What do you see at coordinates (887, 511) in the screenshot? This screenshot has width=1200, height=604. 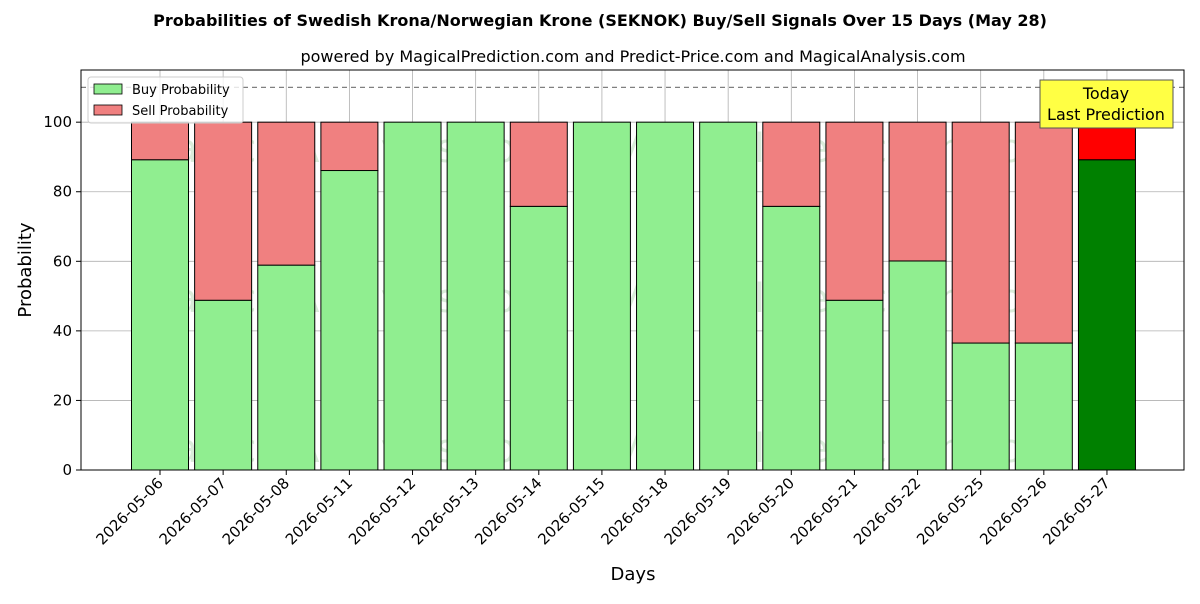 I see `x-tick-label: 2026-05-22` at bounding box center [887, 511].